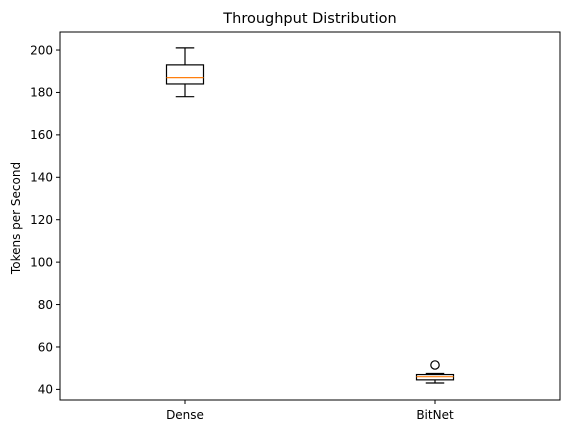 Image resolution: width=571 pixels, height=435 pixels. What do you see at coordinates (41, 178) in the screenshot?
I see `y-tick-label-140: 140` at bounding box center [41, 178].